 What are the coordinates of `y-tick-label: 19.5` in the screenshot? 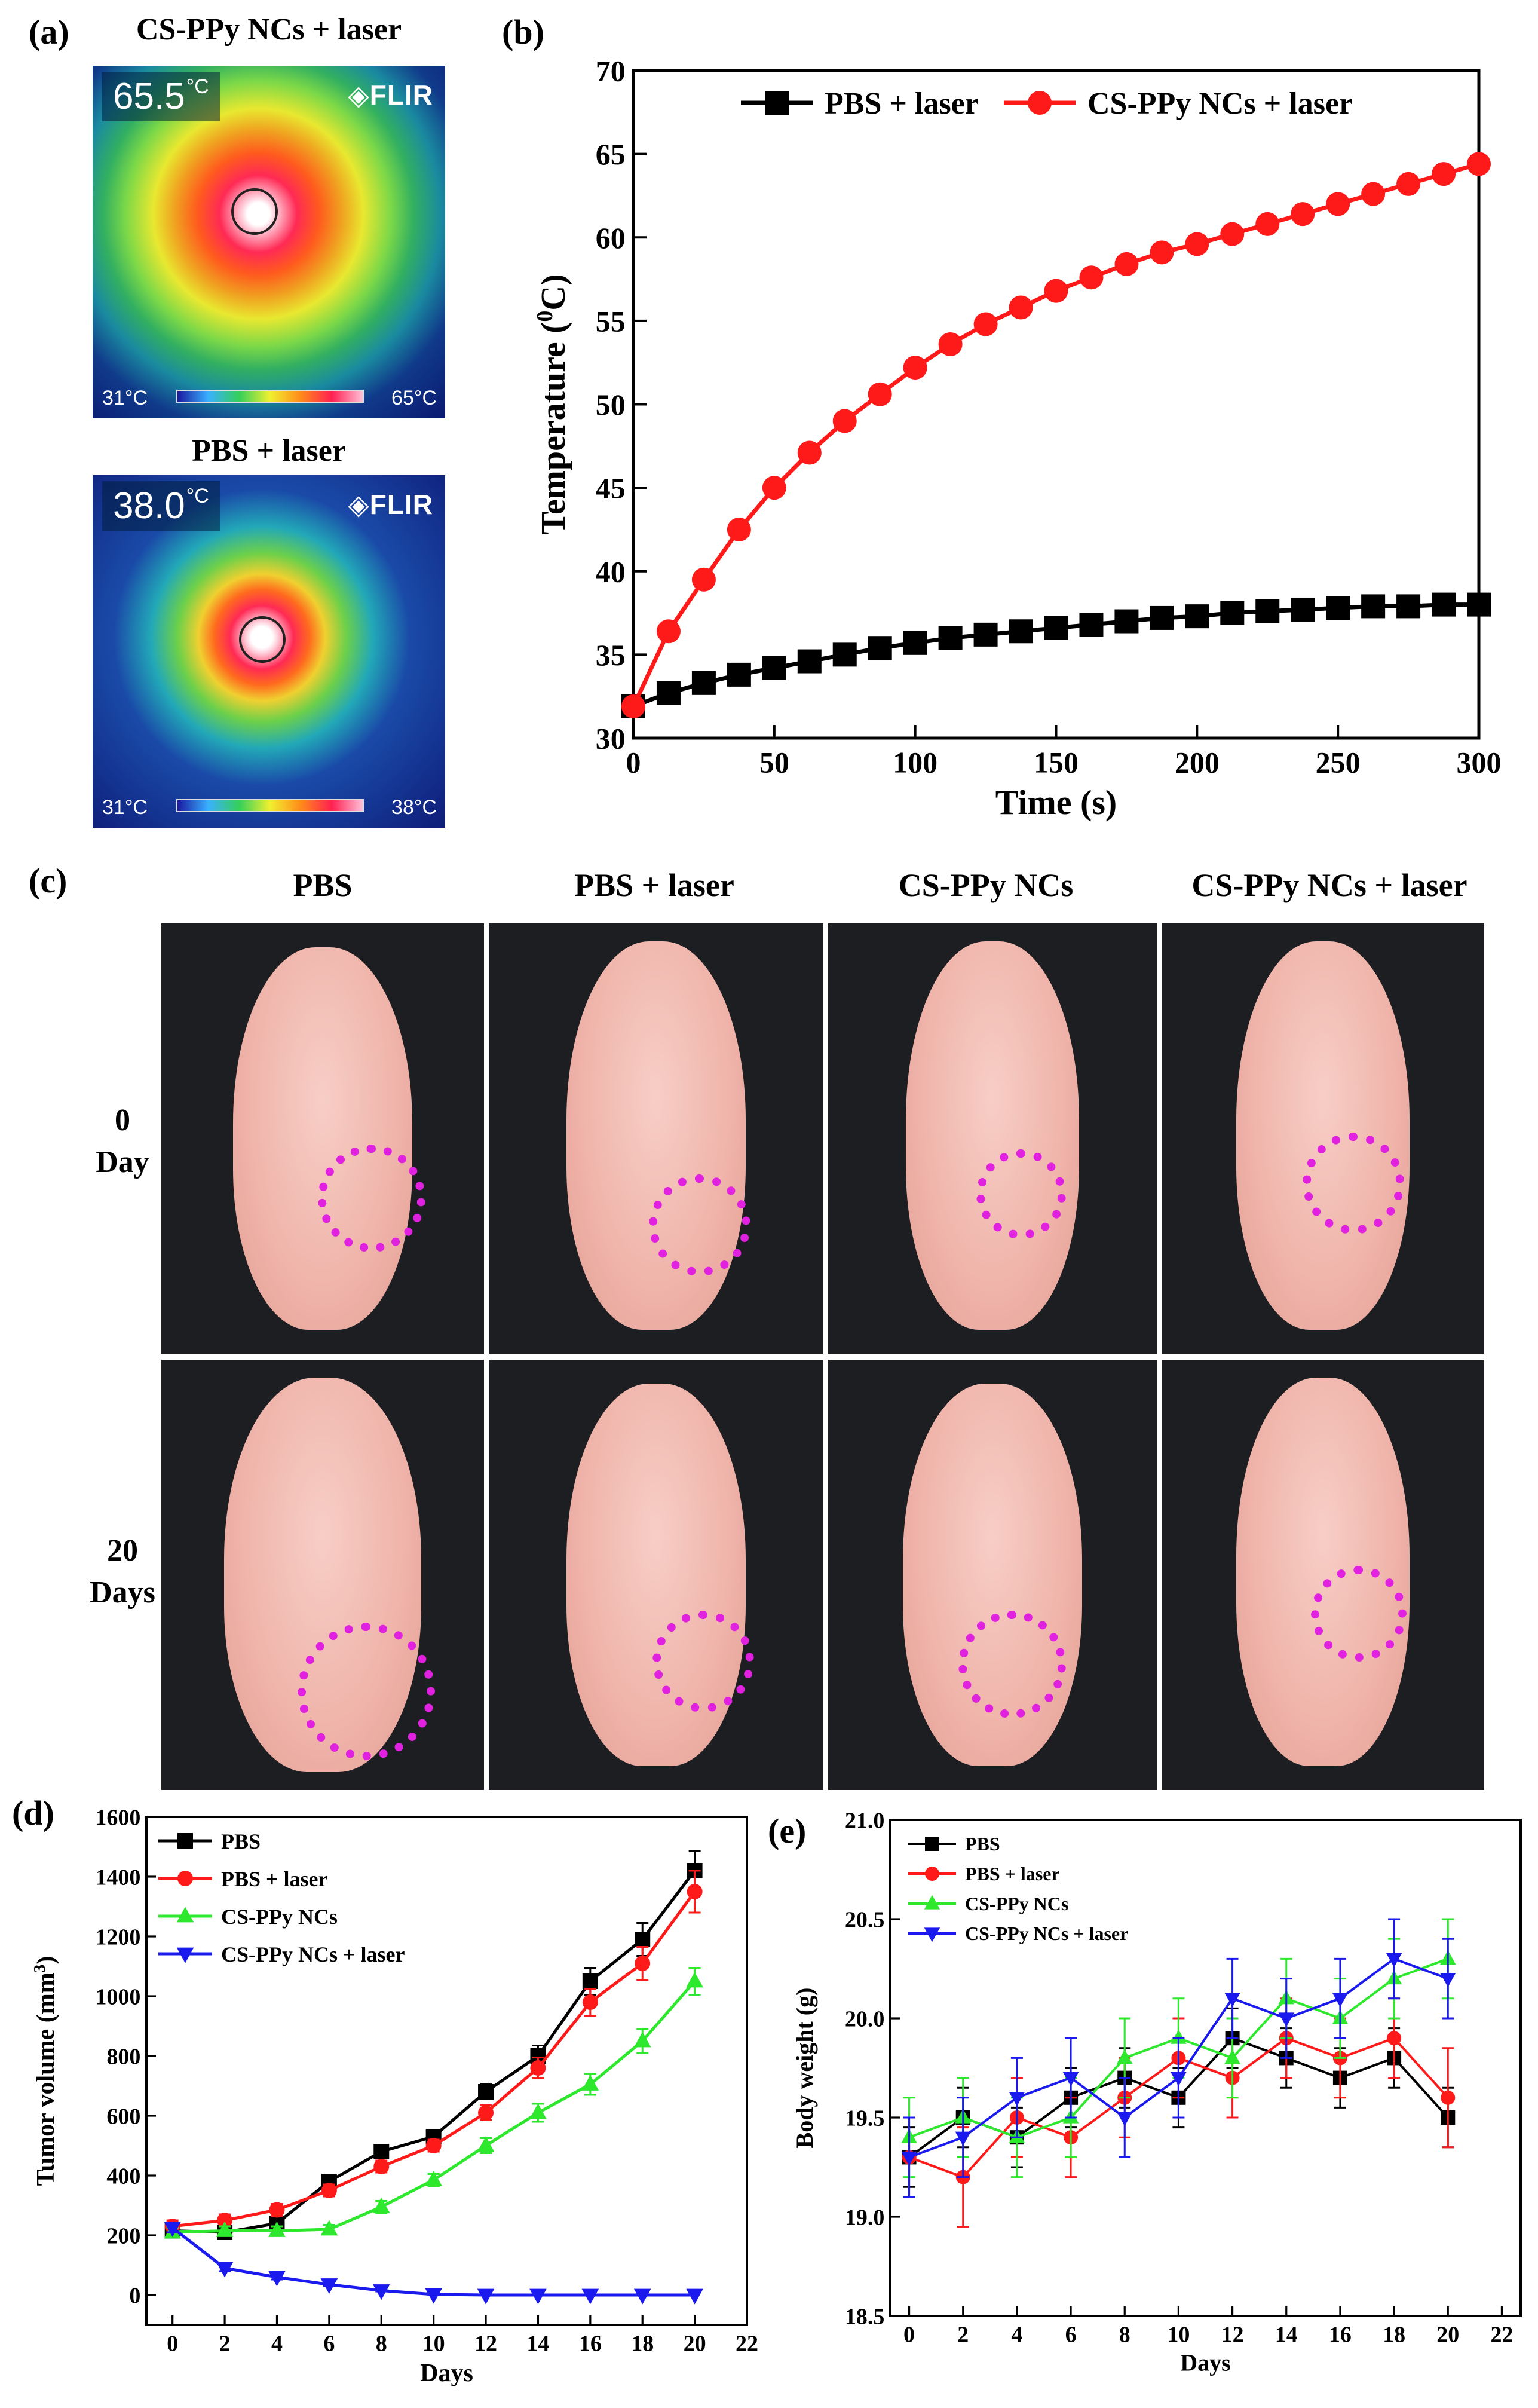 It's located at (865, 2118).